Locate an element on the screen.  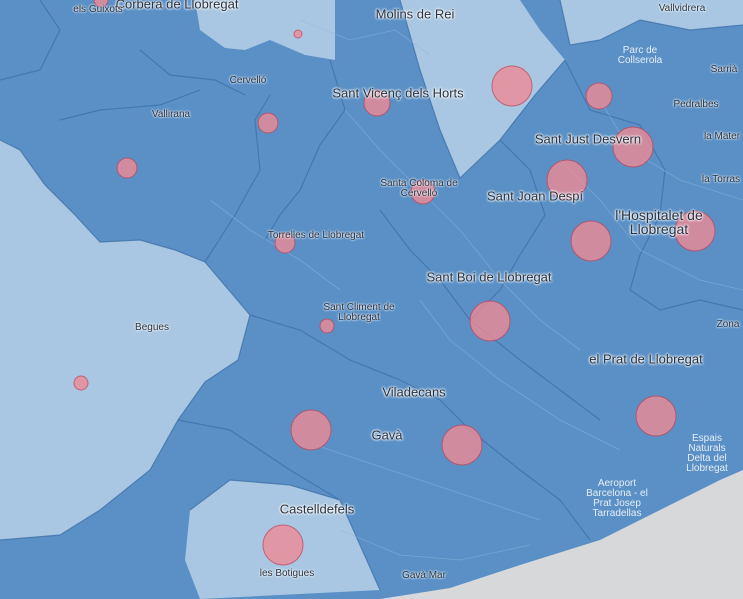
label-el-prat: el Prat de Llobregat is located at coordinates (646, 359).